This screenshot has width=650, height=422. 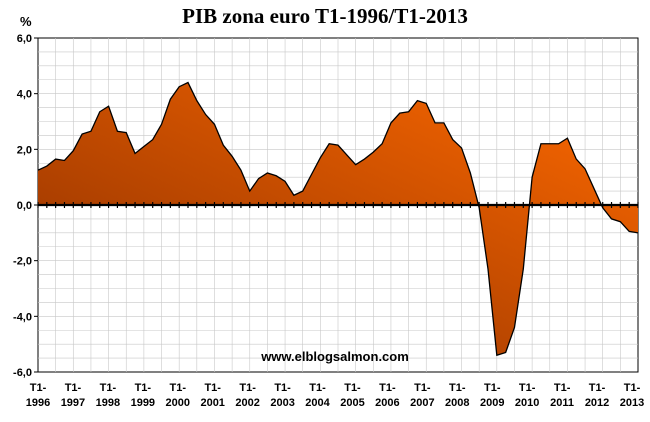 I want to click on x-tick-label-year: 2009, so click(x=492, y=403).